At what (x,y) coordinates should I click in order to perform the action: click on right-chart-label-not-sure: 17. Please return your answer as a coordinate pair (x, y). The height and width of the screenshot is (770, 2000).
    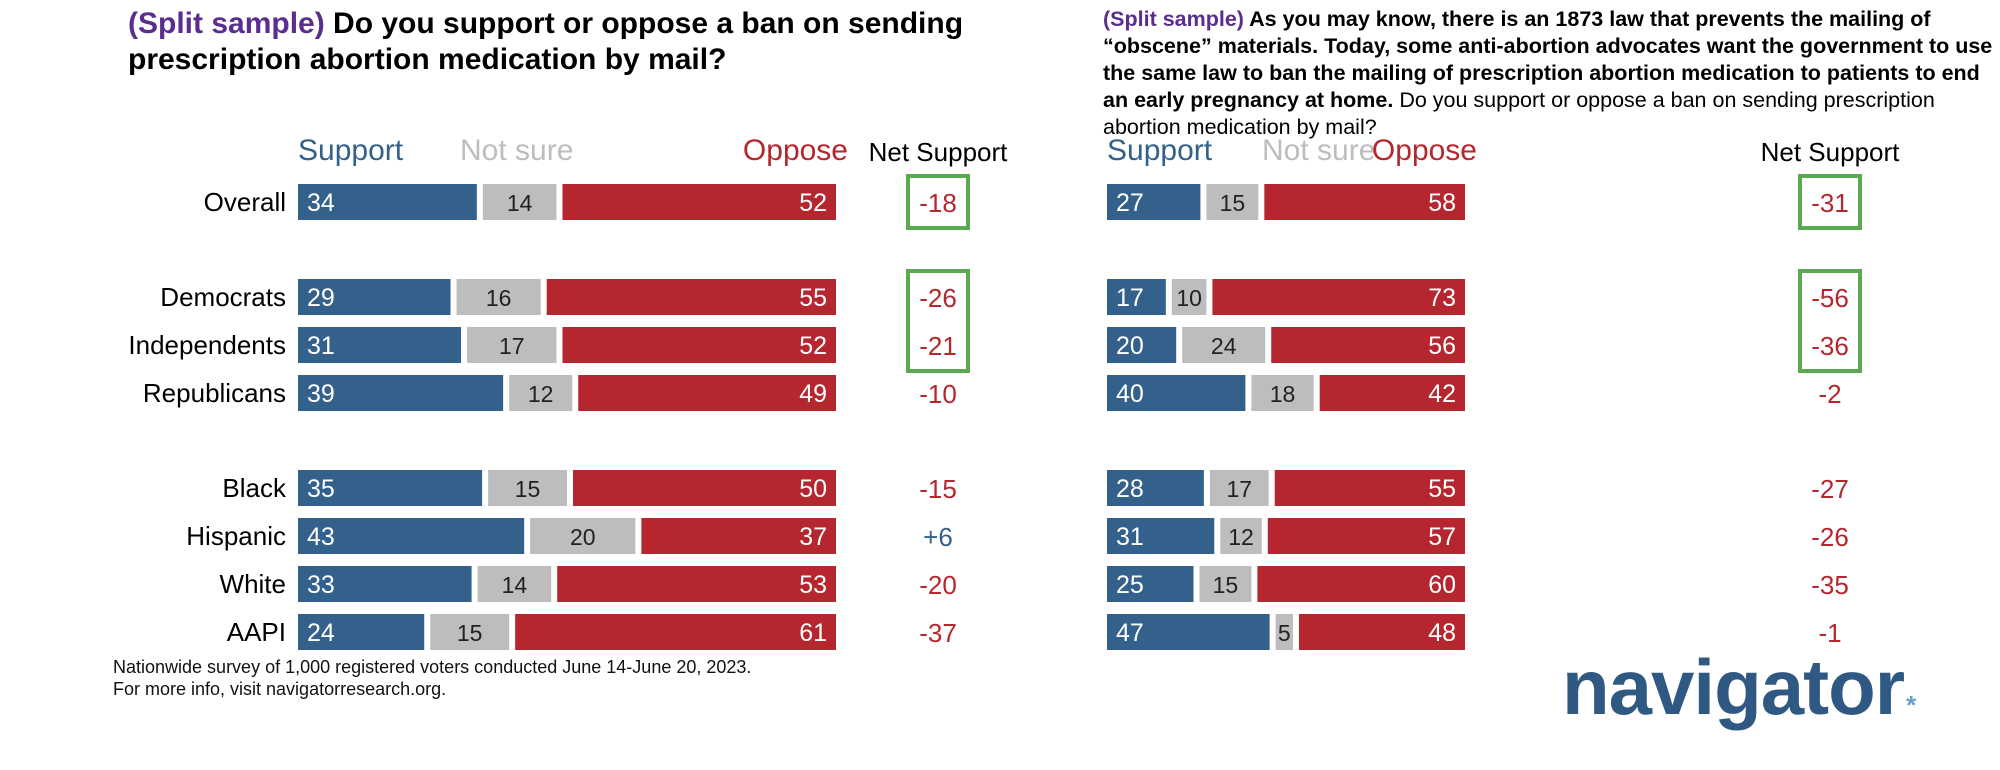
    Looking at the image, I should click on (1239, 489).